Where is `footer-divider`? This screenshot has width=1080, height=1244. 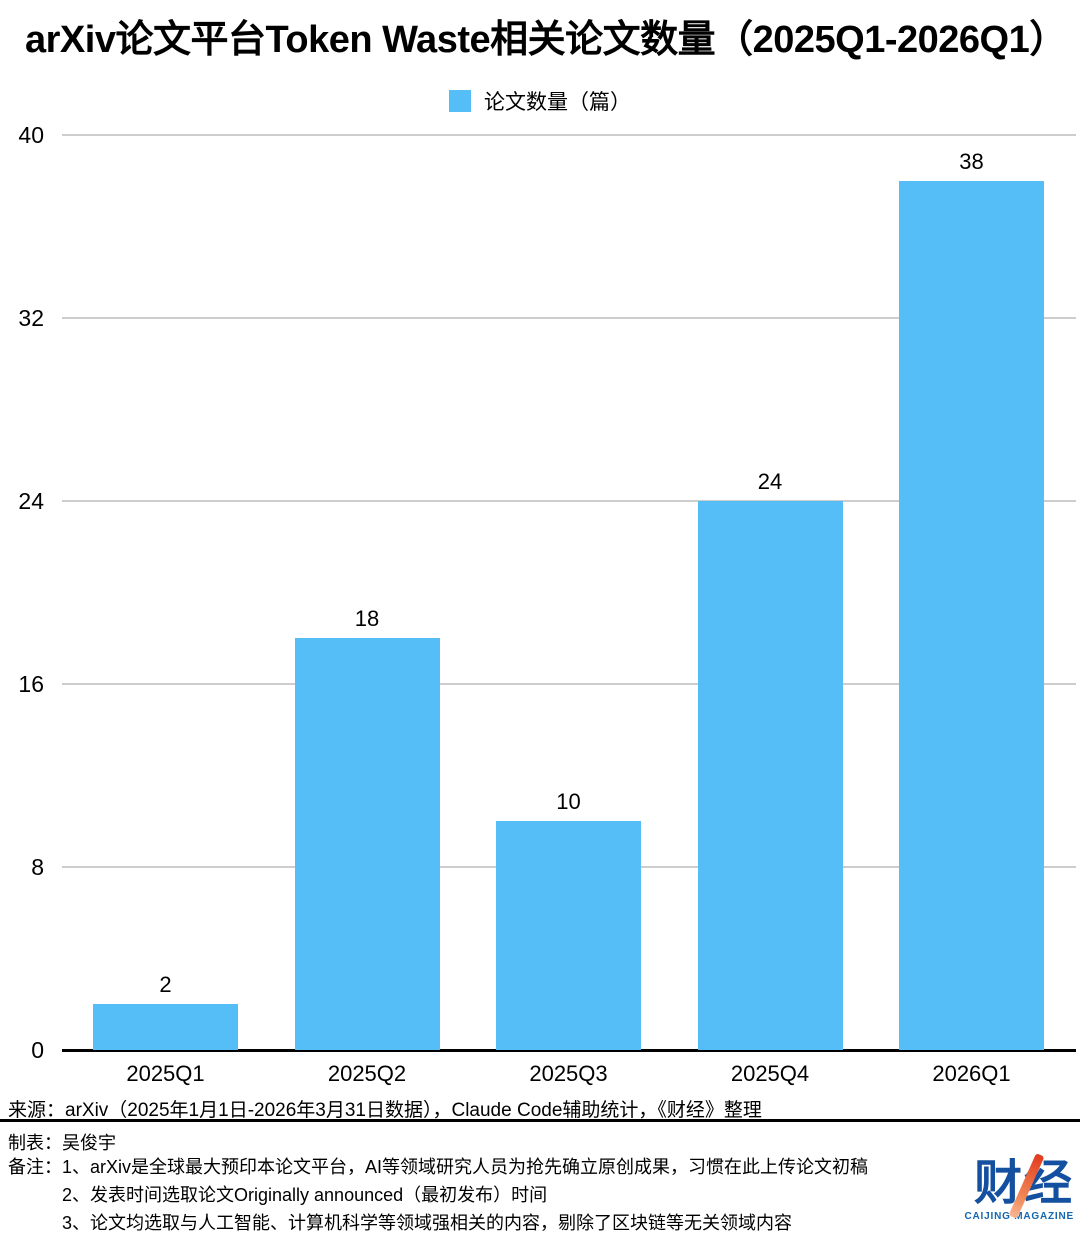 footer-divider is located at coordinates (540, 1120).